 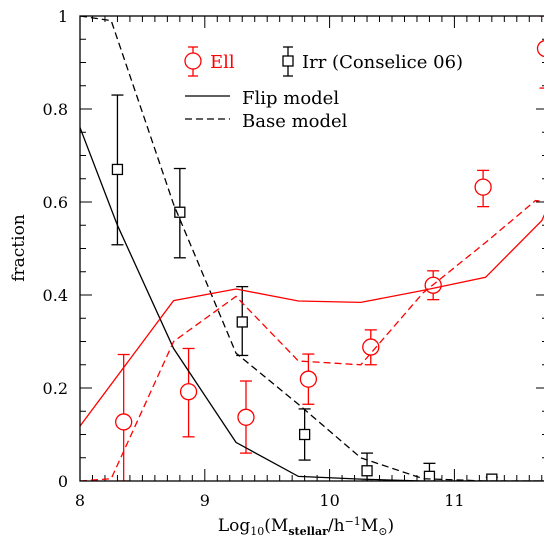 What do you see at coordinates (55, 388) in the screenshot?
I see `y-tick-label: 0.2` at bounding box center [55, 388].